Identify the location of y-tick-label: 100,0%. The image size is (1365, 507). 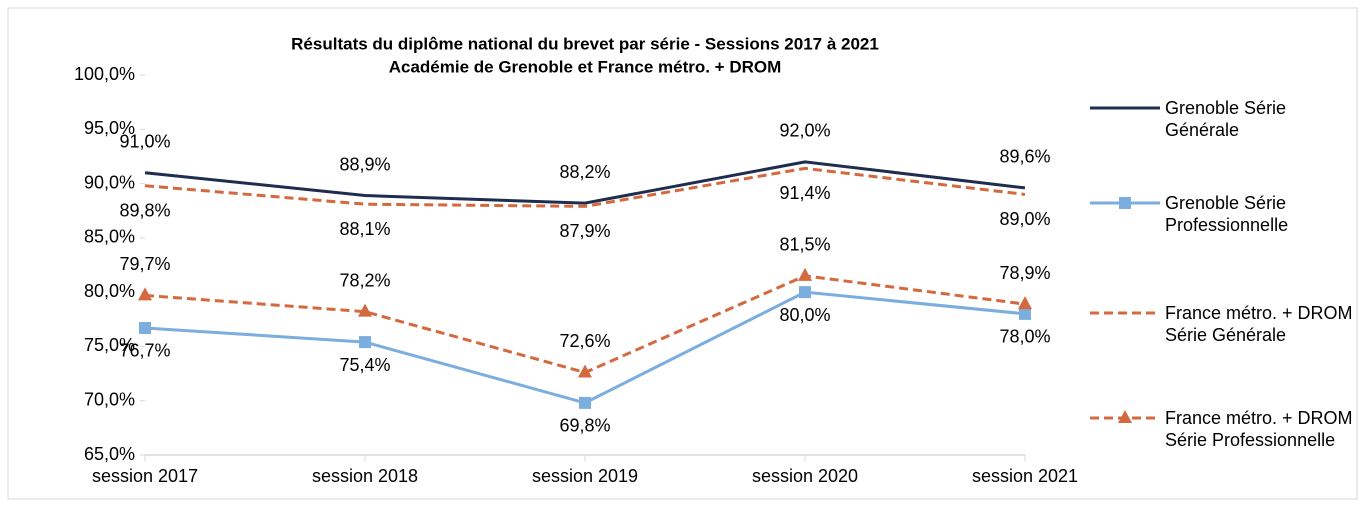
(104, 74).